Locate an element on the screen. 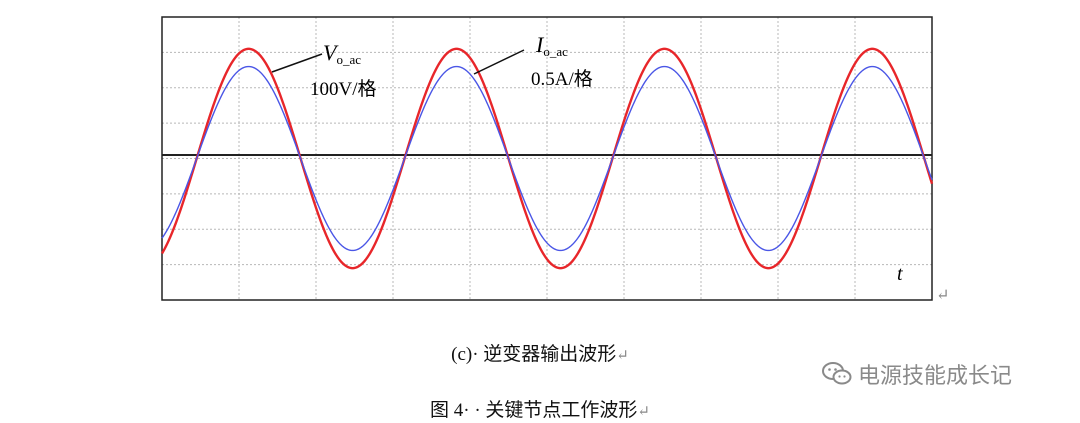 Image resolution: width=1080 pixels, height=423 pixels. subfigure-caption: (c)· 逆变器输出波形↵ is located at coordinates (540, 352).